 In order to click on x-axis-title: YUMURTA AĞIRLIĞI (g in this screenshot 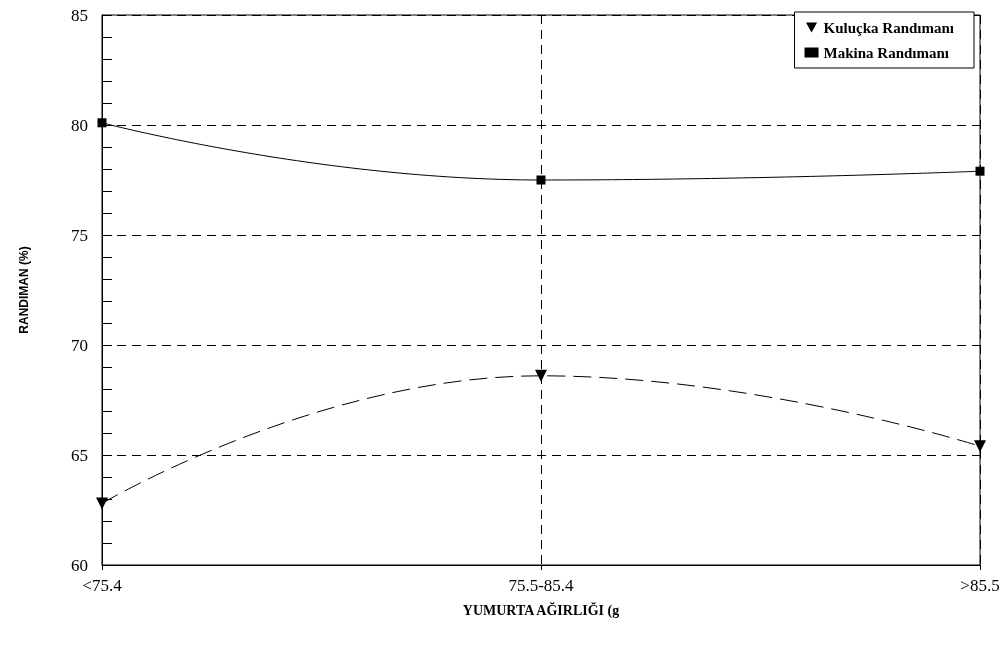, I will do `click(541, 610)`.